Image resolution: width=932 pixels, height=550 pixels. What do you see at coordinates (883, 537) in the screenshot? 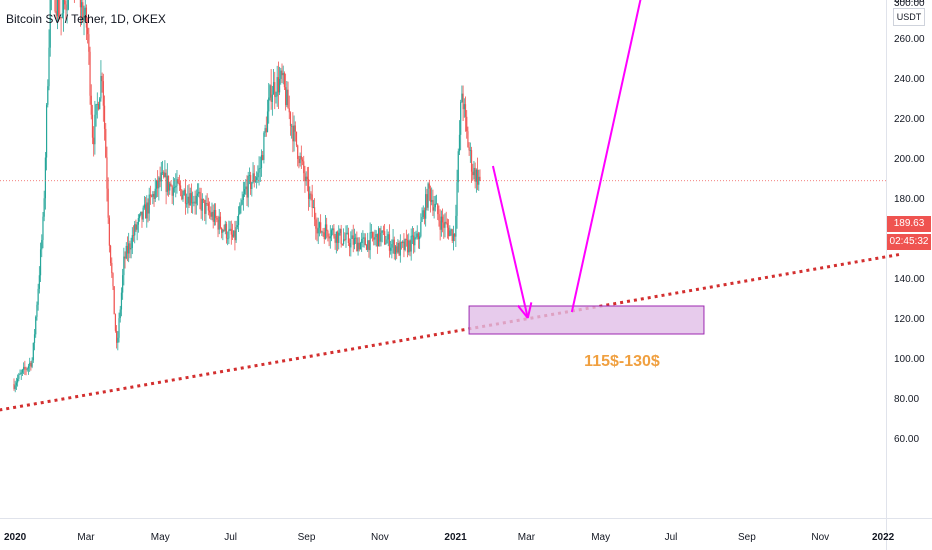
I see `time-axis-label: 2022` at bounding box center [883, 537].